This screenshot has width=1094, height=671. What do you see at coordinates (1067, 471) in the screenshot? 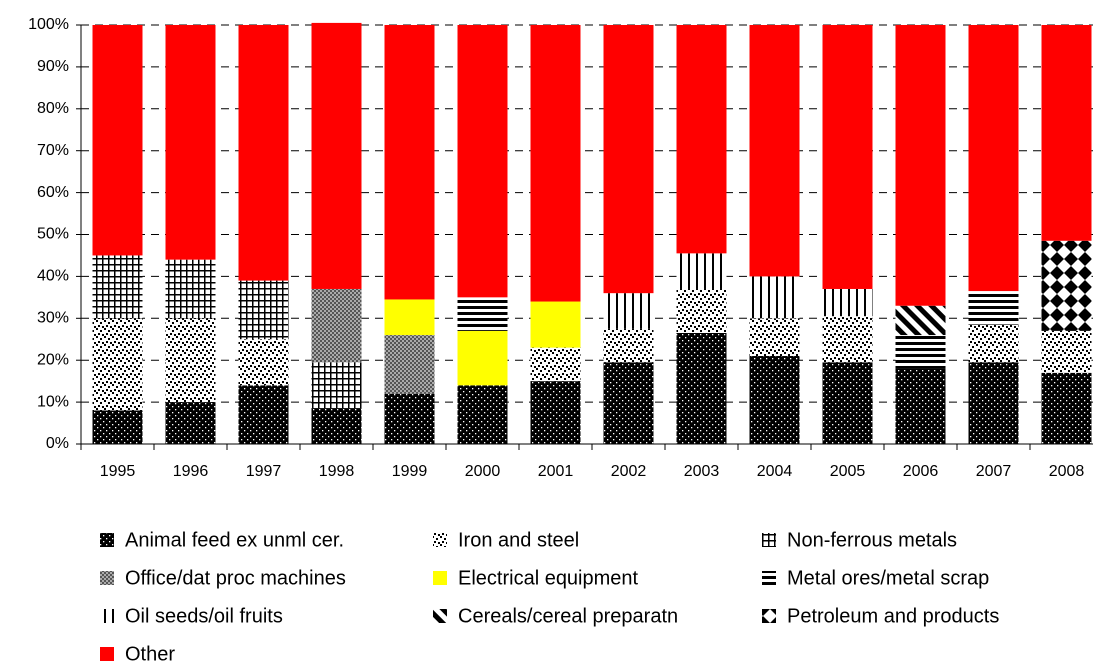
I see `x-tick-label: 2008` at bounding box center [1067, 471].